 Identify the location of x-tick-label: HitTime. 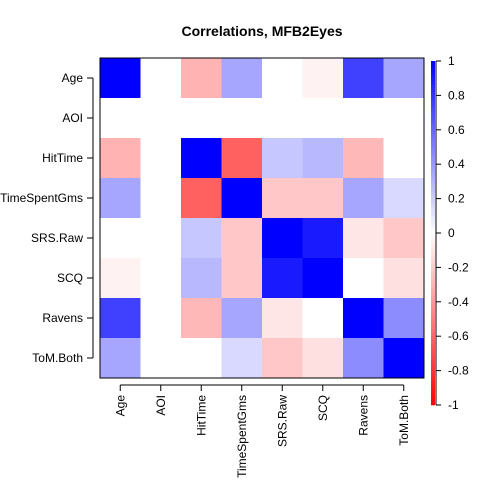
(201, 415).